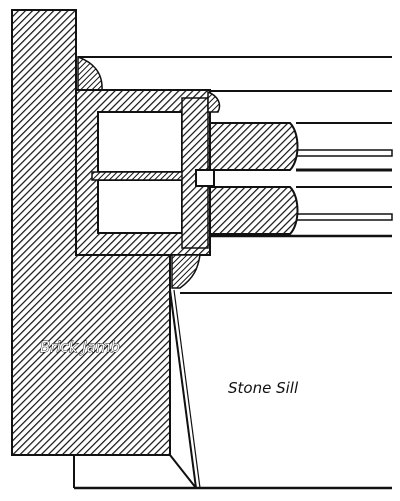 The image size is (400, 501). What do you see at coordinates (344, 185) in the screenshot?
I see `sash-rods` at bounding box center [344, 185].